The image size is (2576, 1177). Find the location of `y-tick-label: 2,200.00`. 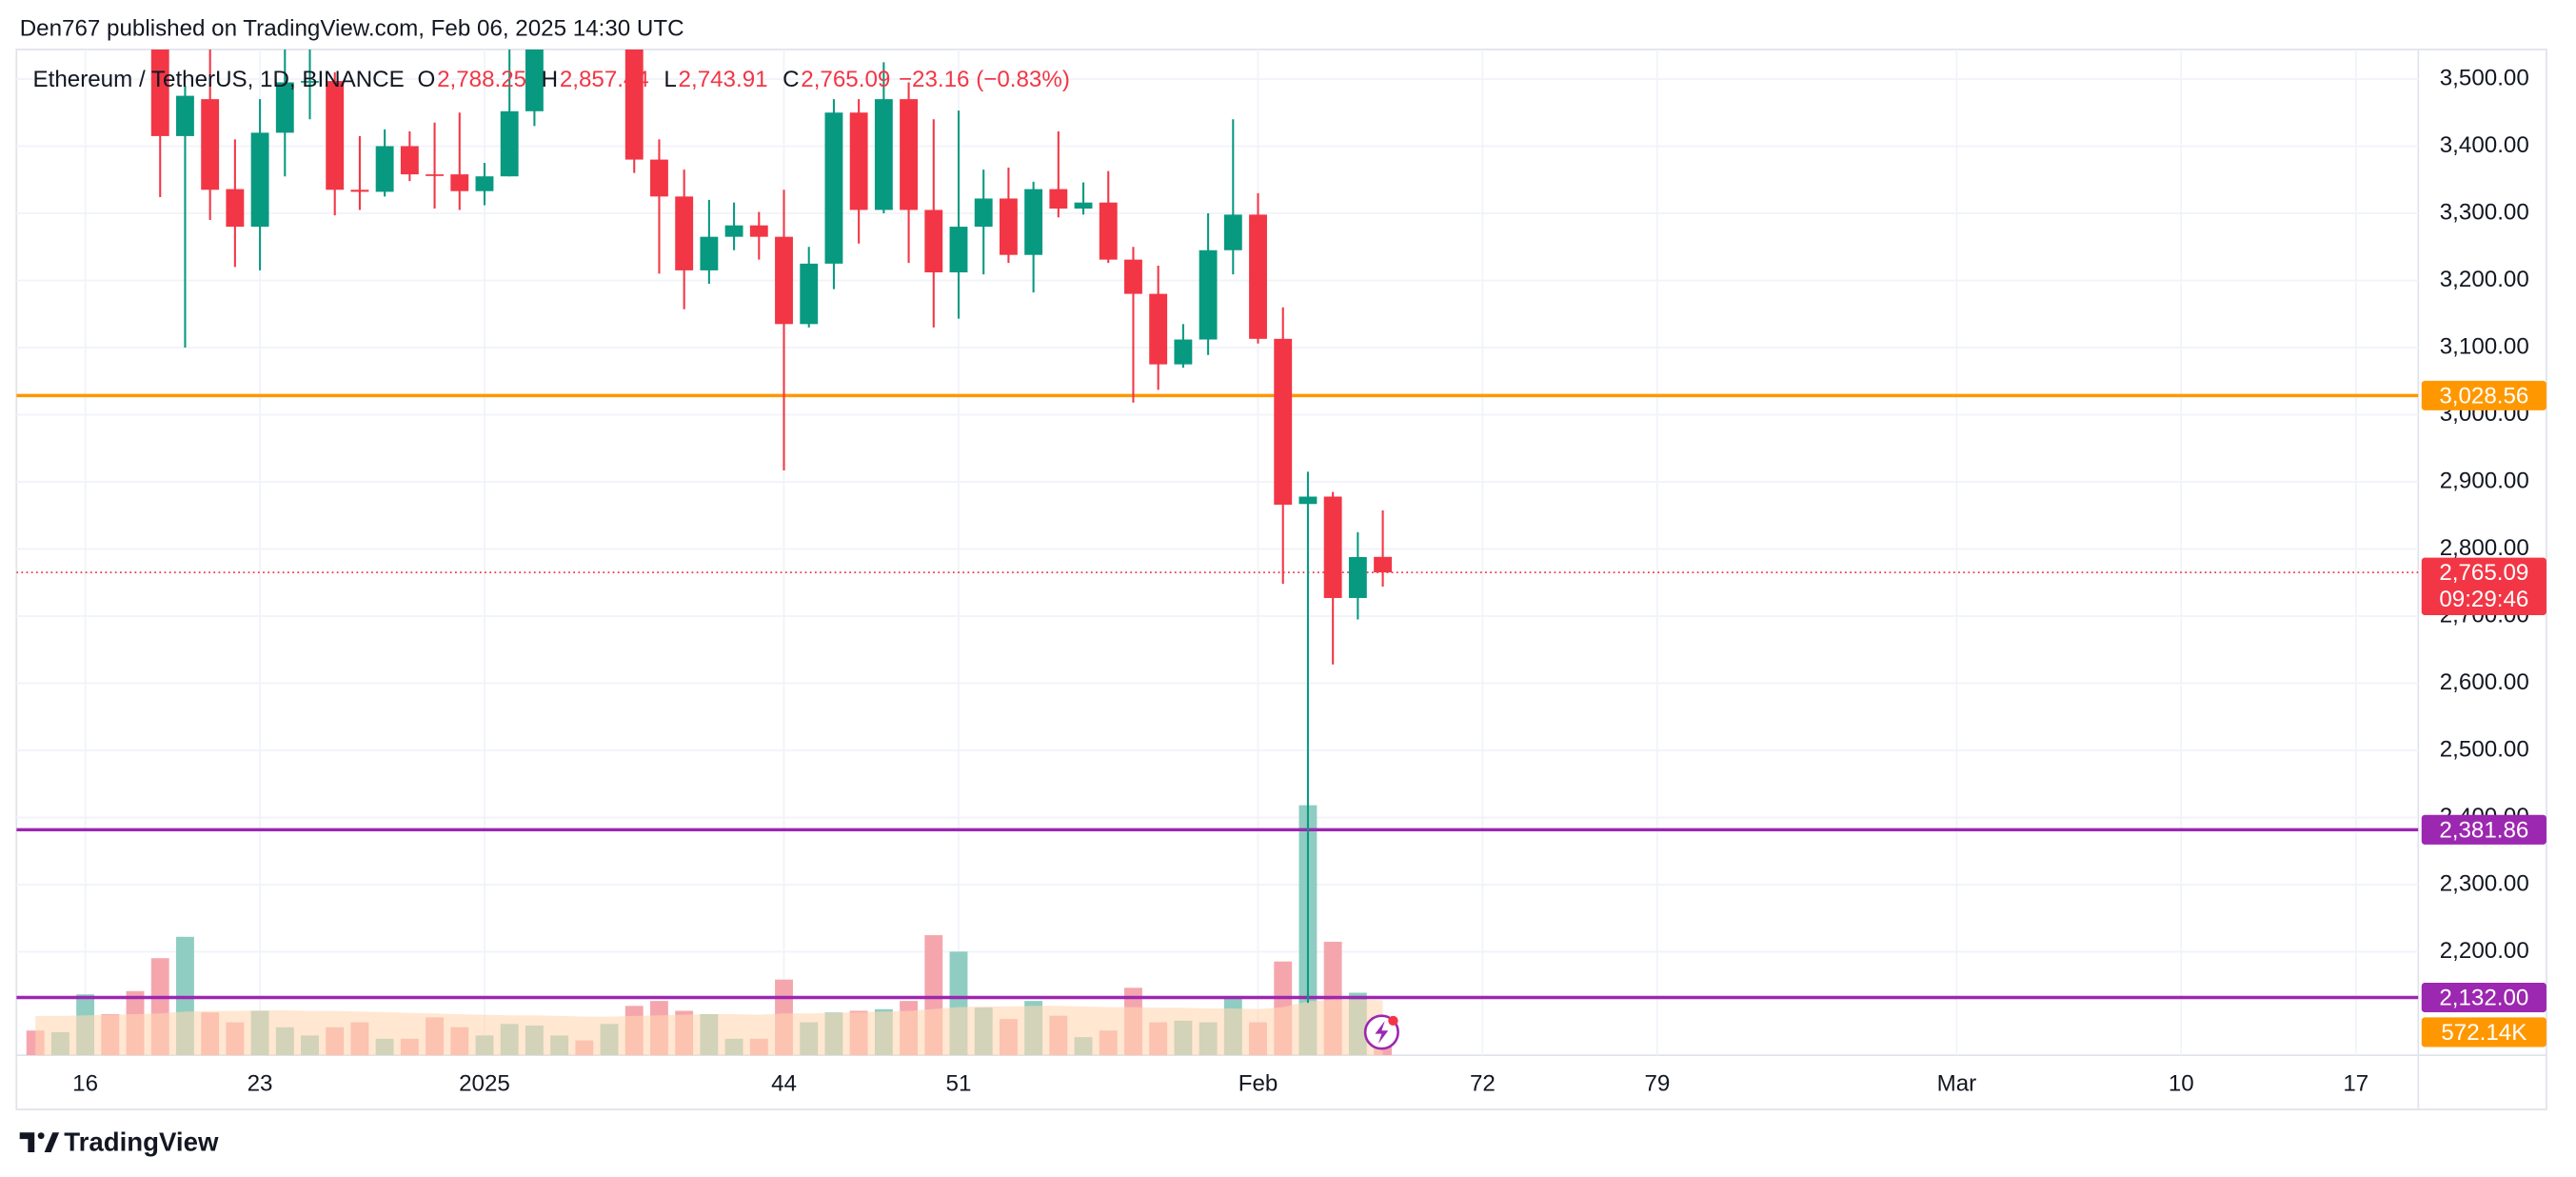

y-tick-label: 2,200.00 is located at coordinates (2484, 951).